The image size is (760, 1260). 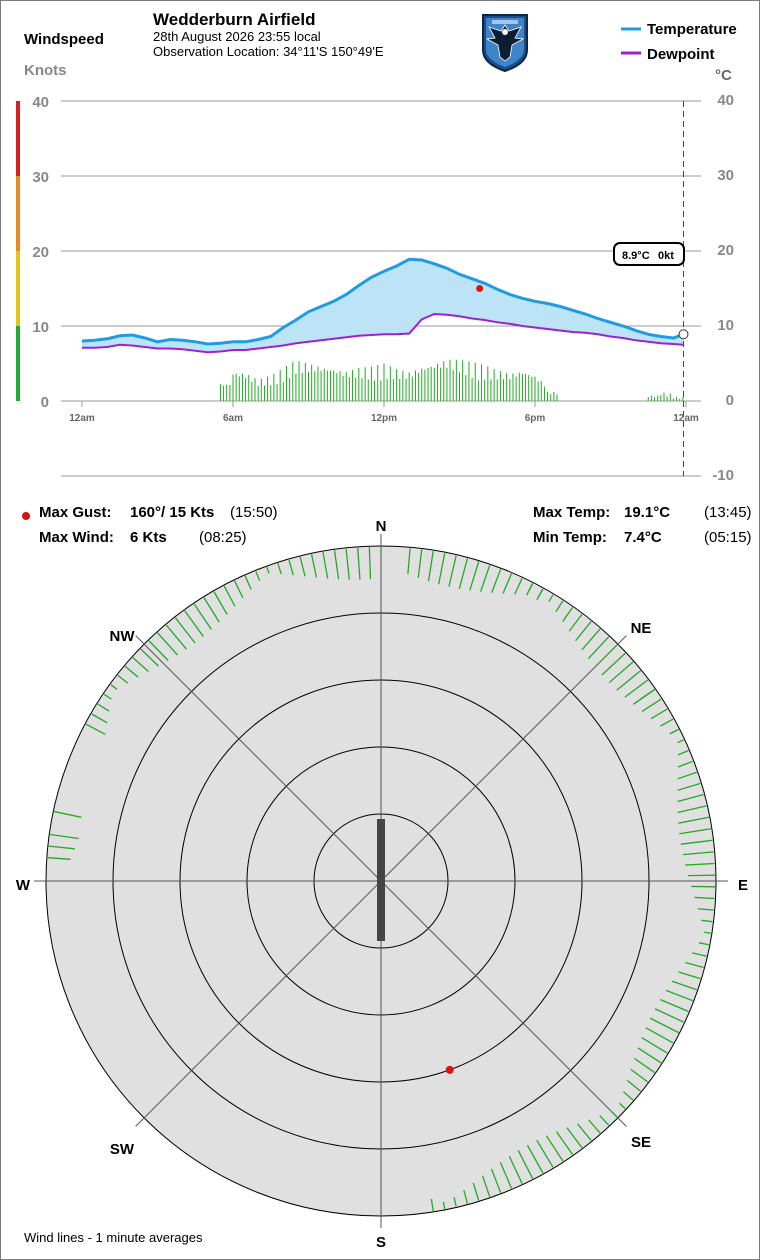 What do you see at coordinates (40, 177) in the screenshot?
I see `left-axis-tick: 30` at bounding box center [40, 177].